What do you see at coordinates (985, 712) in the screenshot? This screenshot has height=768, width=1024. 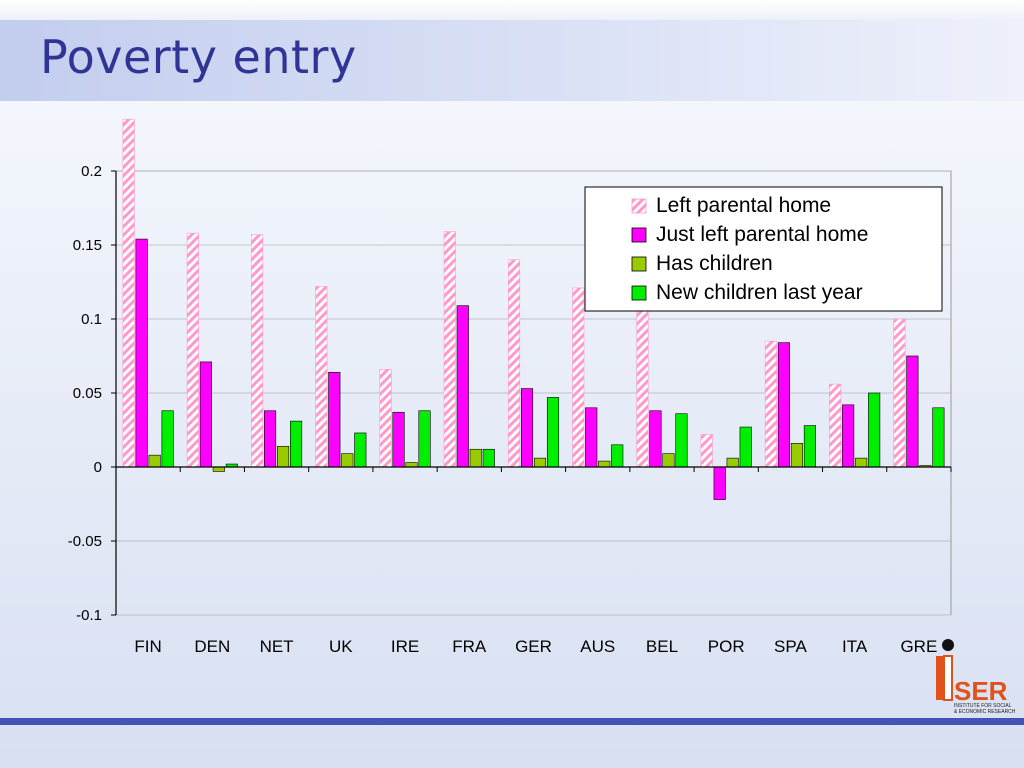 I see `logo-subtitle-2: & ECONOMIC RESEARCH` at bounding box center [985, 712].